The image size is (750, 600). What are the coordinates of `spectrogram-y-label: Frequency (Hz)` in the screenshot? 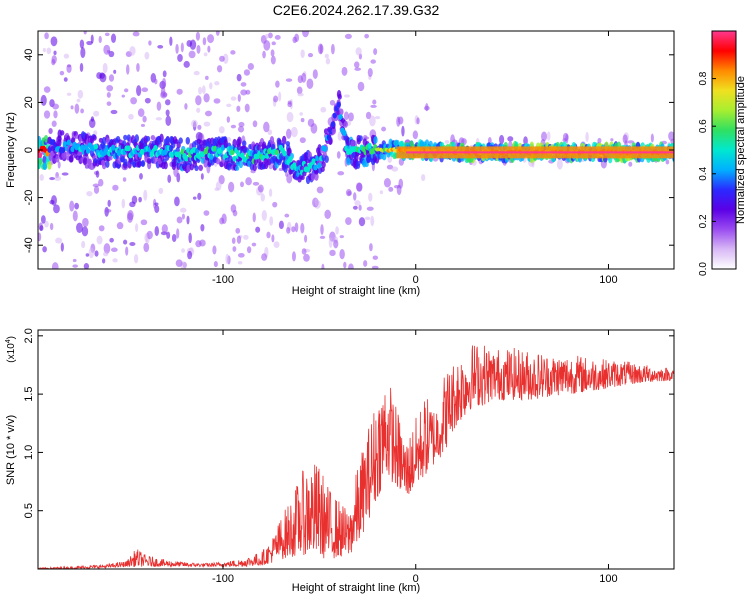 It's located at (11, 150).